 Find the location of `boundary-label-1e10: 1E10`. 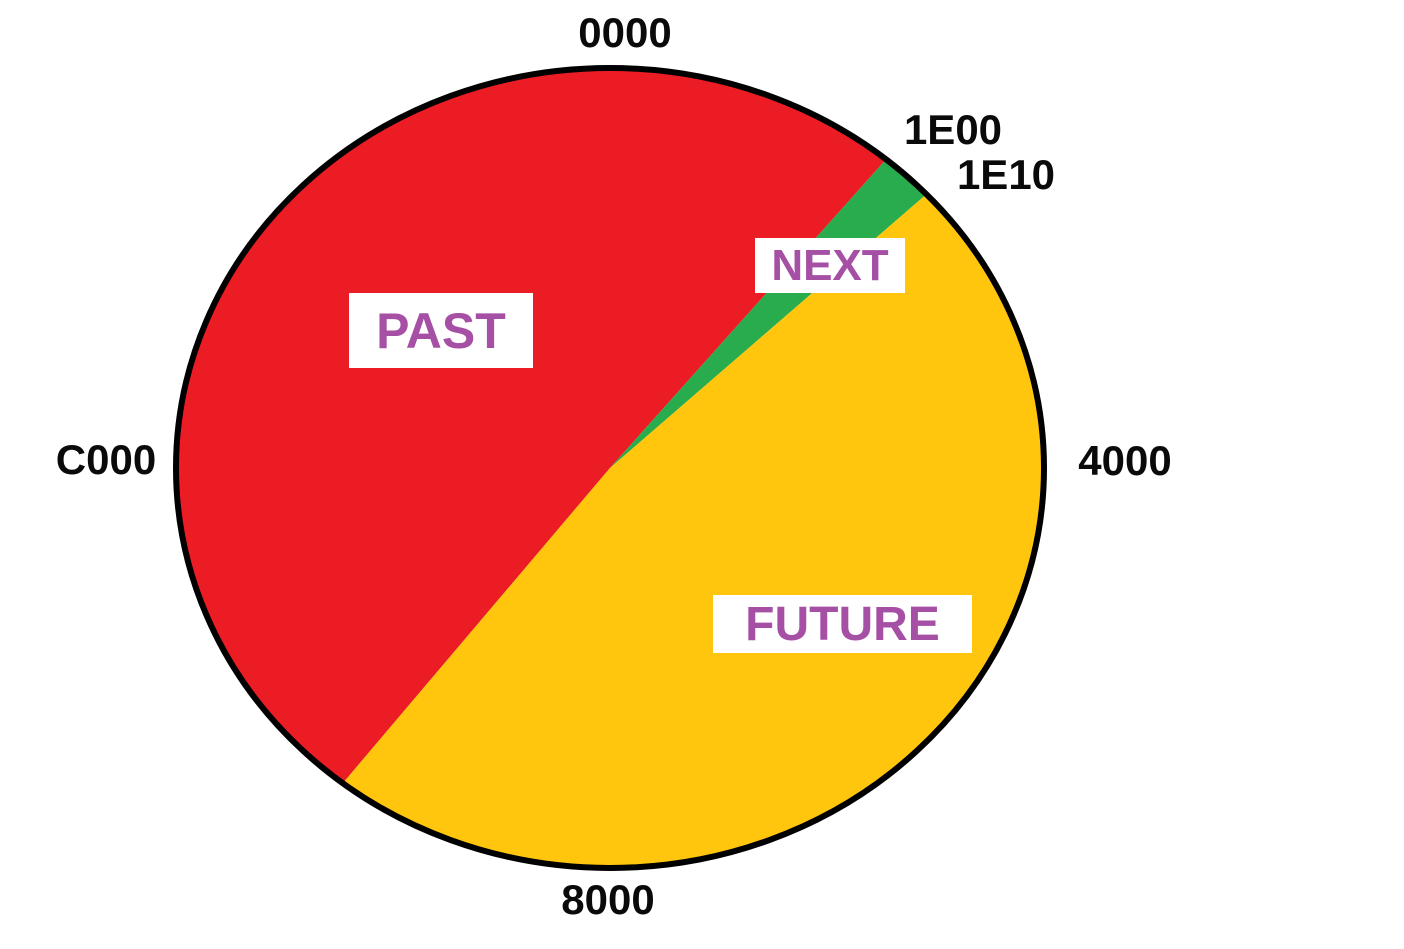

boundary-label-1e10: 1E10 is located at coordinates (1006, 174).